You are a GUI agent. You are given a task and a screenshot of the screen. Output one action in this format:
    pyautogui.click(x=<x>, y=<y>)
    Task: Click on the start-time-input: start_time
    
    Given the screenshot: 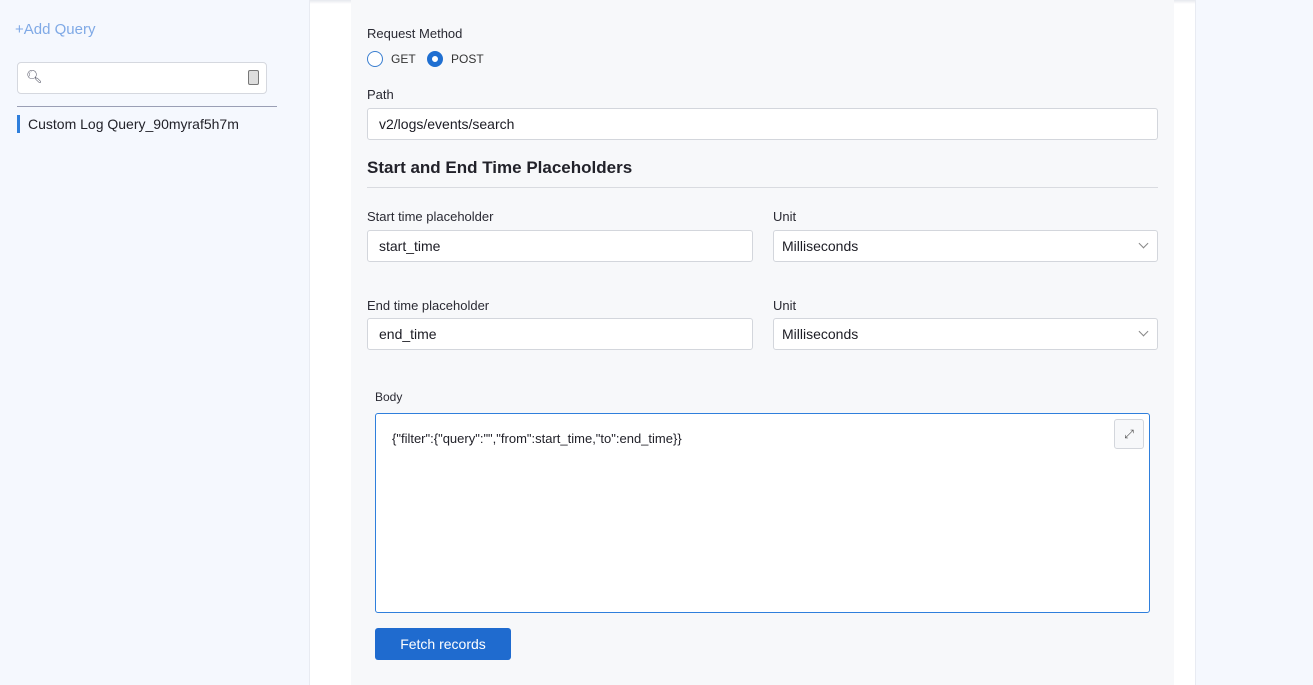 What is the action you would take?
    pyautogui.click(x=560, y=246)
    